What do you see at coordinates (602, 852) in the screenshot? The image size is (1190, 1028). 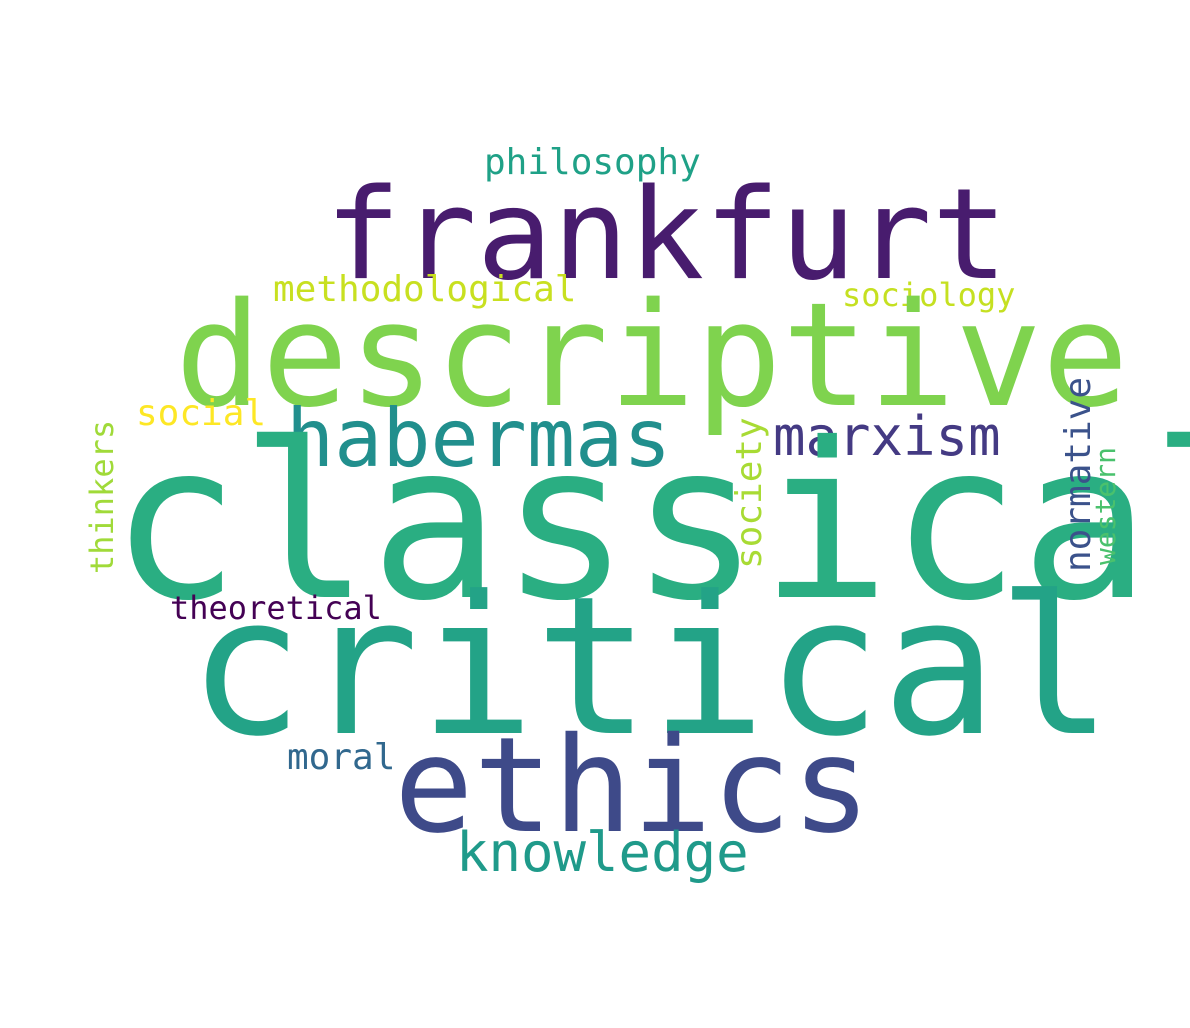 I see `word-knowledge: knowledge` at bounding box center [602, 852].